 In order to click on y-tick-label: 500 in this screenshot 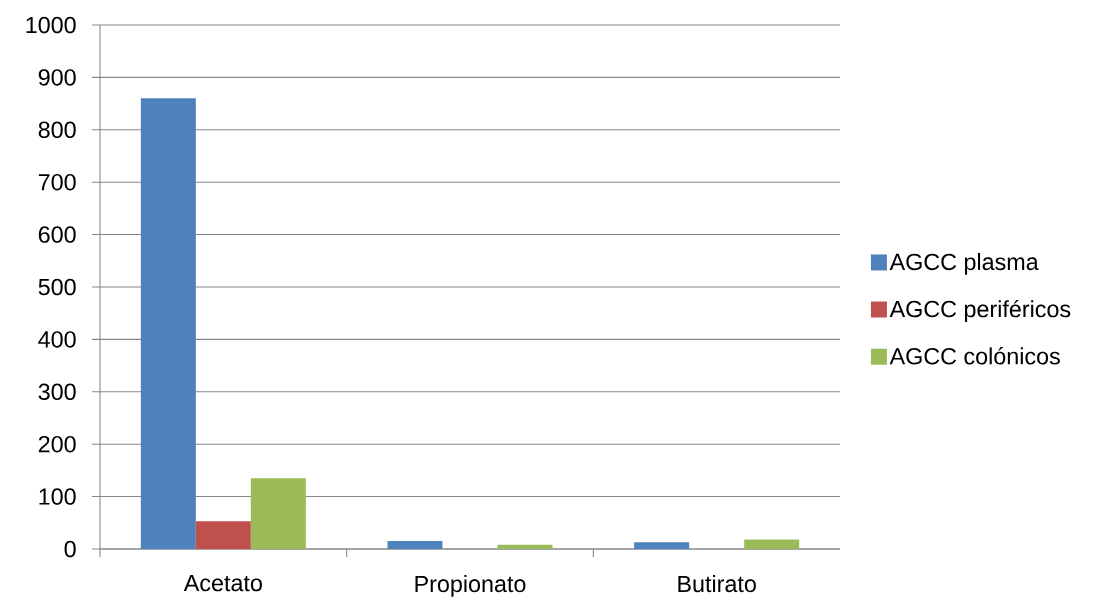, I will do `click(57, 287)`.